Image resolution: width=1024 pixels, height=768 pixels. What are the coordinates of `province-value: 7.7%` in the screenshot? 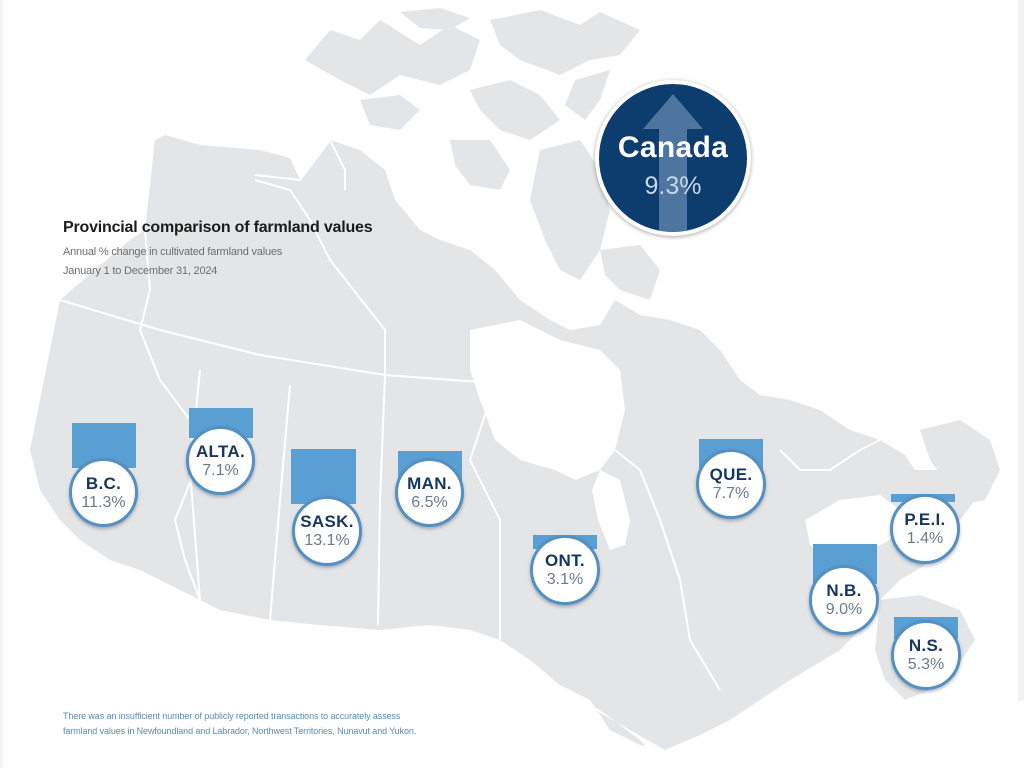 It's located at (731, 493).